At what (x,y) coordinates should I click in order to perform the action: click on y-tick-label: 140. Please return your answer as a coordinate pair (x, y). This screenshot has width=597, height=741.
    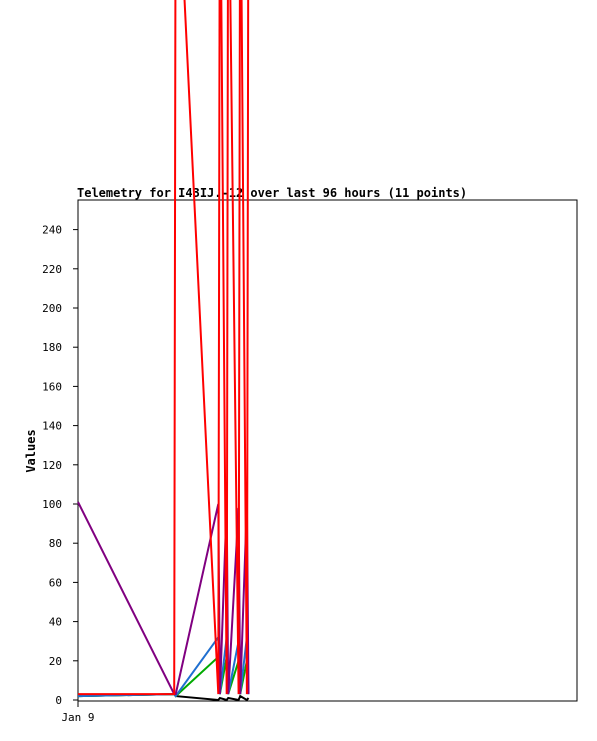
    Looking at the image, I should click on (52, 426).